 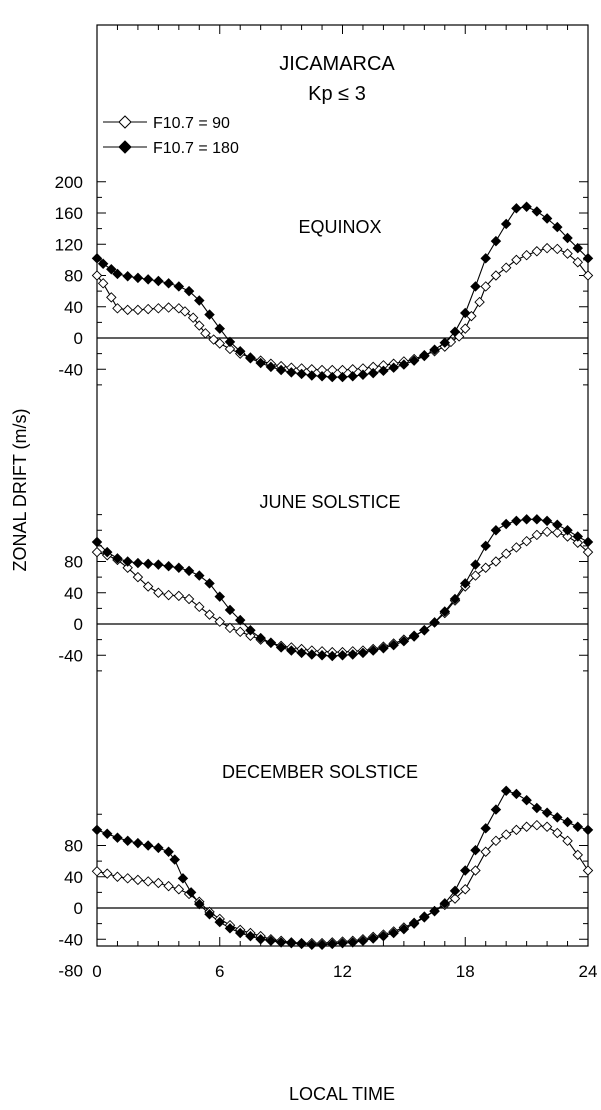 What do you see at coordinates (20, 490) in the screenshot?
I see `y-axis-title: ZONAL DRIFT (m/s)` at bounding box center [20, 490].